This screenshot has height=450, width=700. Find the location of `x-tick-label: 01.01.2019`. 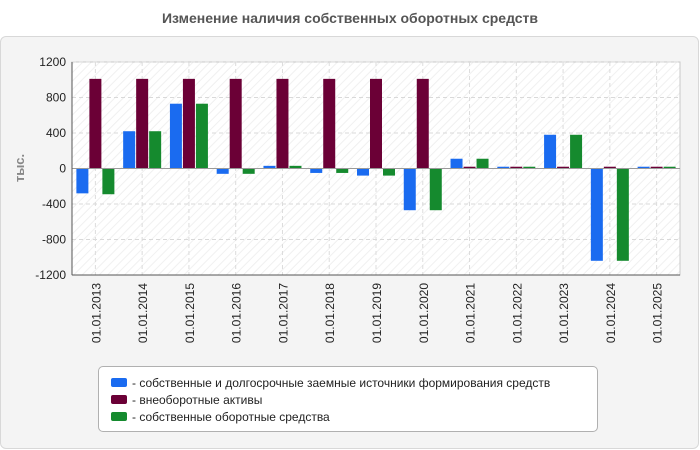

x-tick-label: 01.01.2019 is located at coordinates (377, 313).